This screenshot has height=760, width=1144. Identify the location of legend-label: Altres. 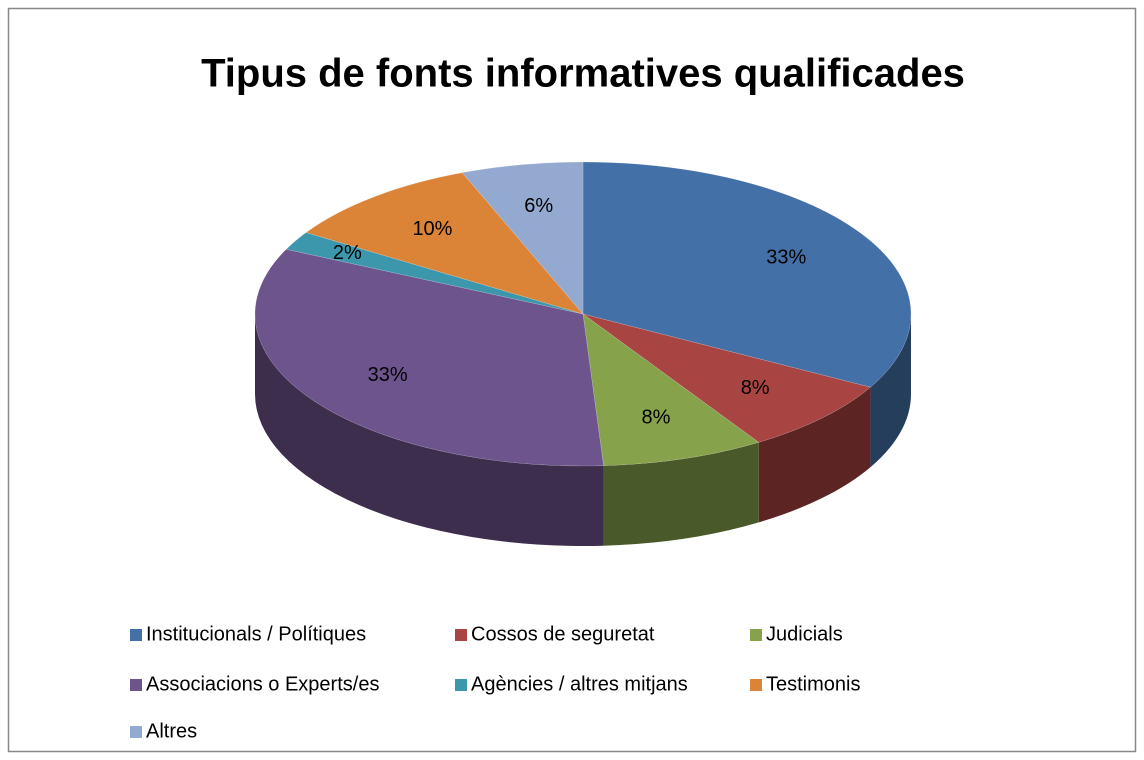
(171, 731).